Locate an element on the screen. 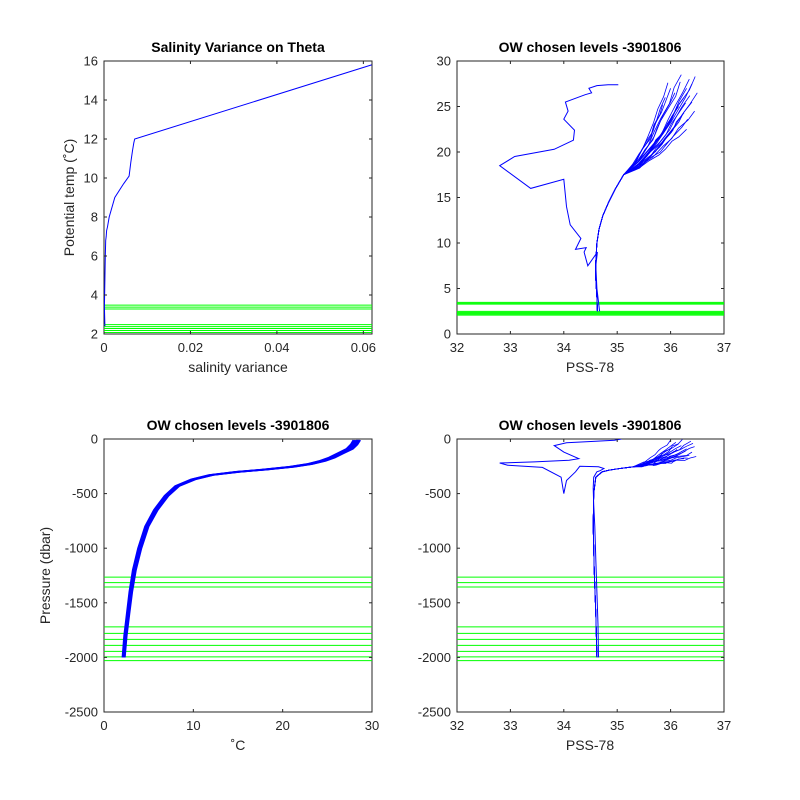 The image size is (800, 800). var-ytick-label-7: 16 is located at coordinates (91, 61).